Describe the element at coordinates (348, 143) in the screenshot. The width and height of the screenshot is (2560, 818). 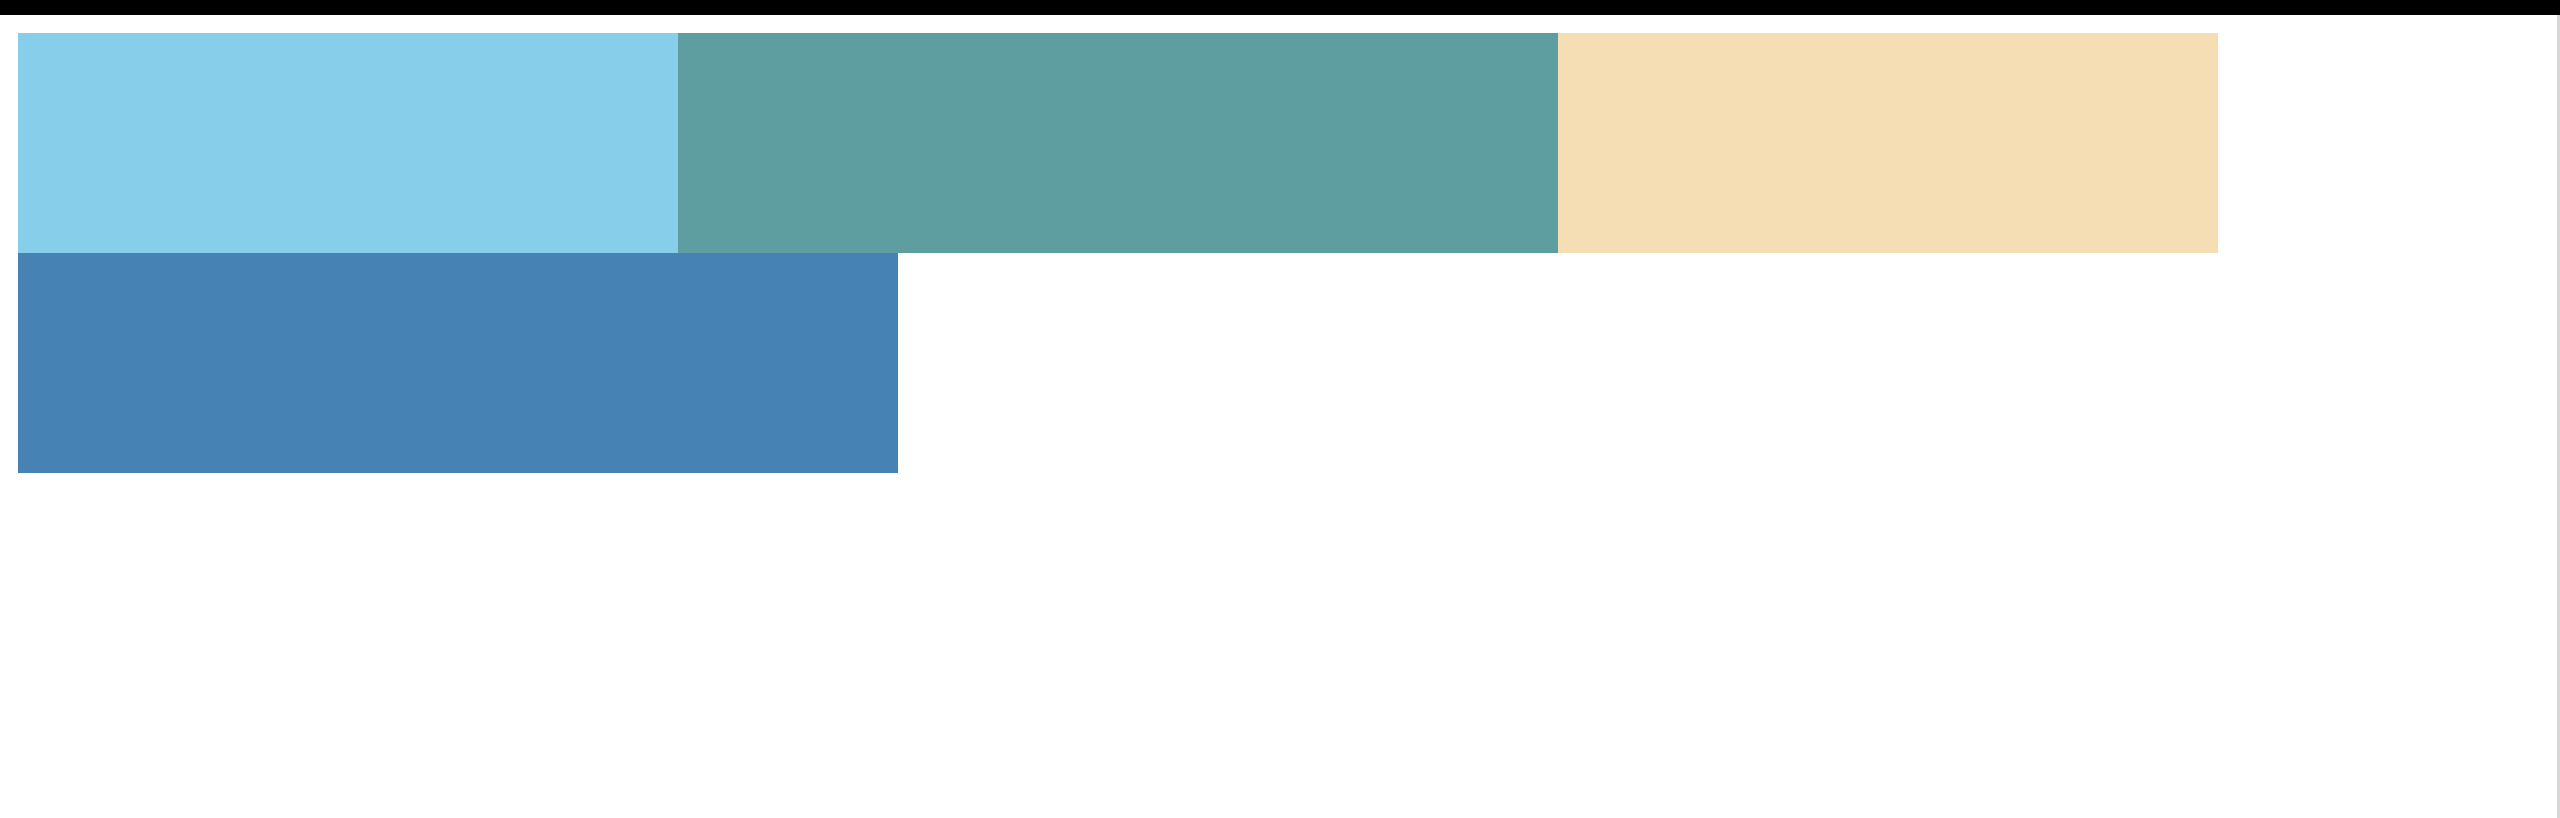
I see `sky-blue-block` at that location.